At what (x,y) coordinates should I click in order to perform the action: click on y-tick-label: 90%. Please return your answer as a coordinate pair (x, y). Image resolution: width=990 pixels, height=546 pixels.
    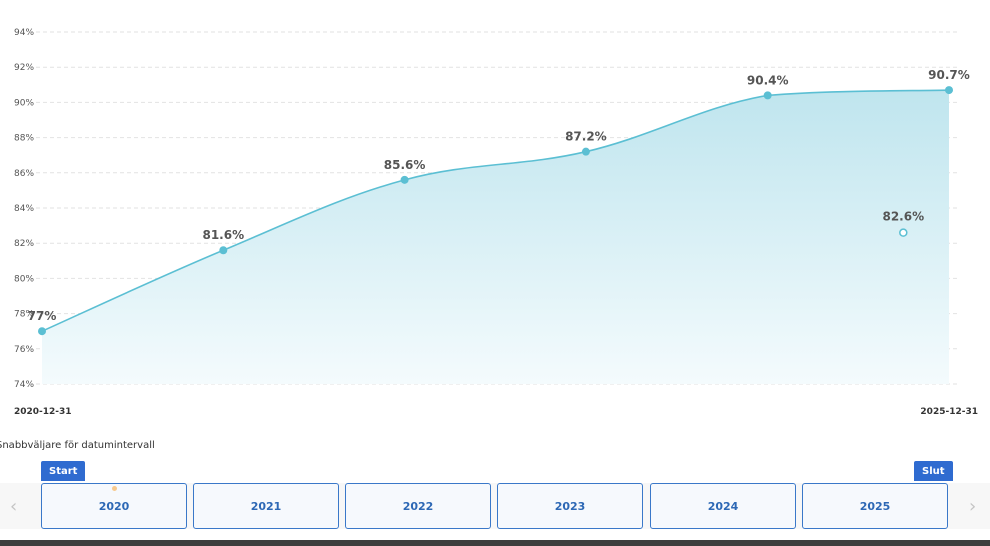
    Looking at the image, I should click on (24, 103).